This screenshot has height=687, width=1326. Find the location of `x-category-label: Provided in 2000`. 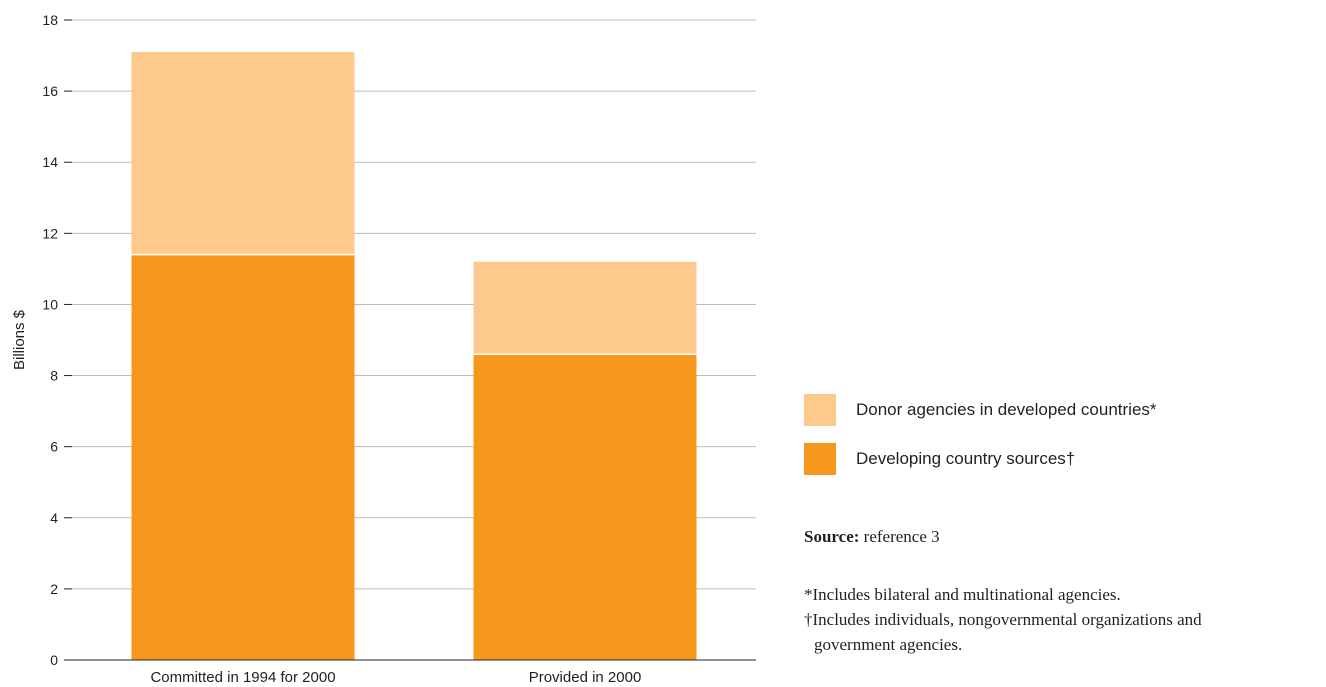

x-category-label: Provided in 2000 is located at coordinates (585, 677).